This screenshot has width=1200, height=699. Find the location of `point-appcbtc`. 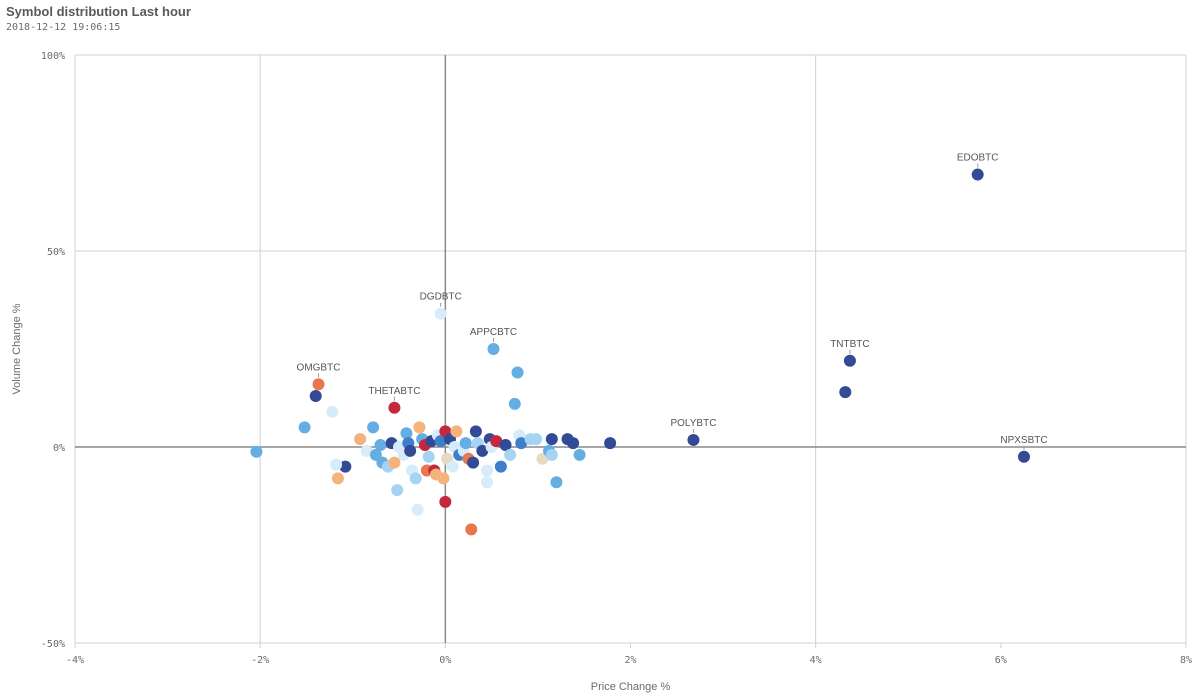

point-appcbtc is located at coordinates (493, 349).